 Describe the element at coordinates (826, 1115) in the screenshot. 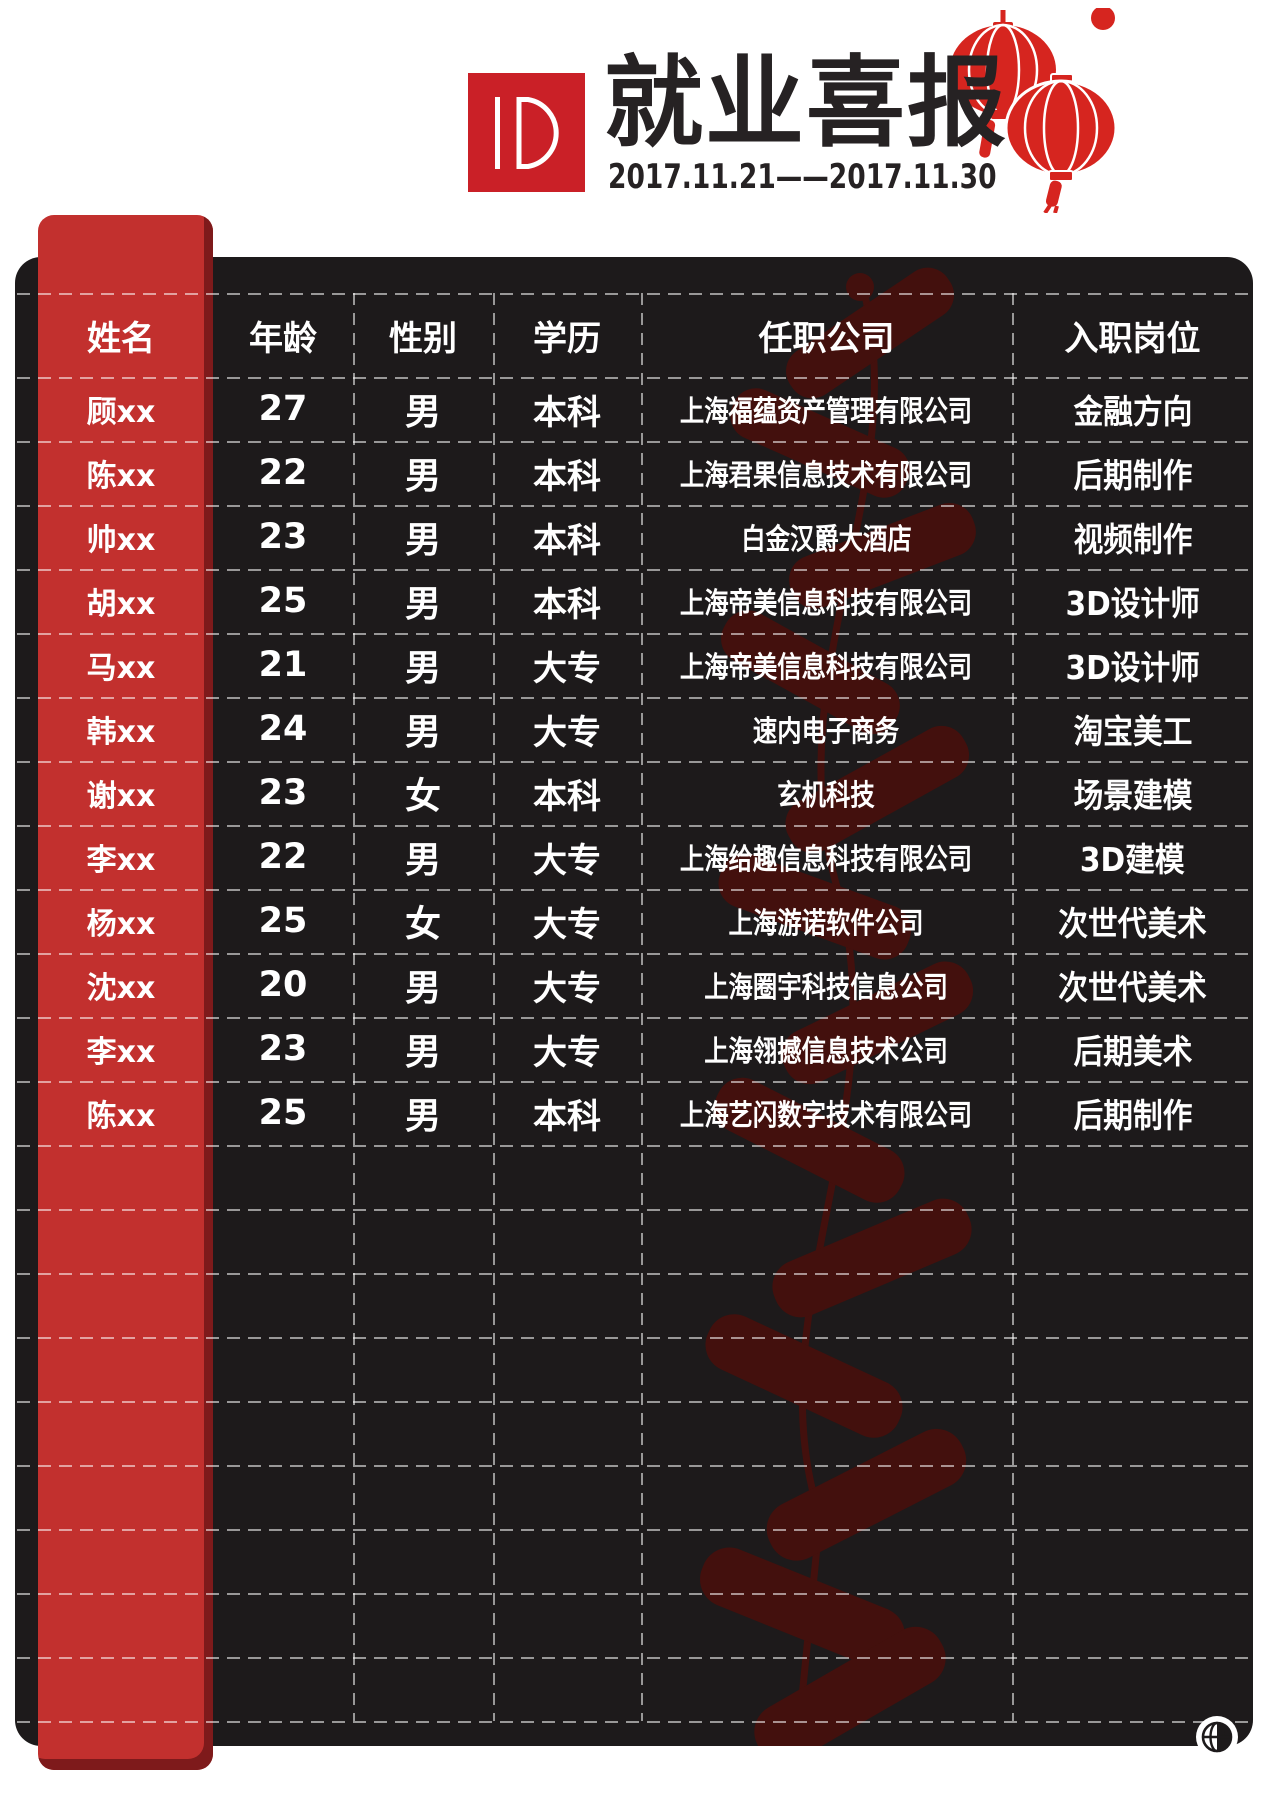

I see `cell-company-text: 上海艺闪数字技术有限公司` at that location.